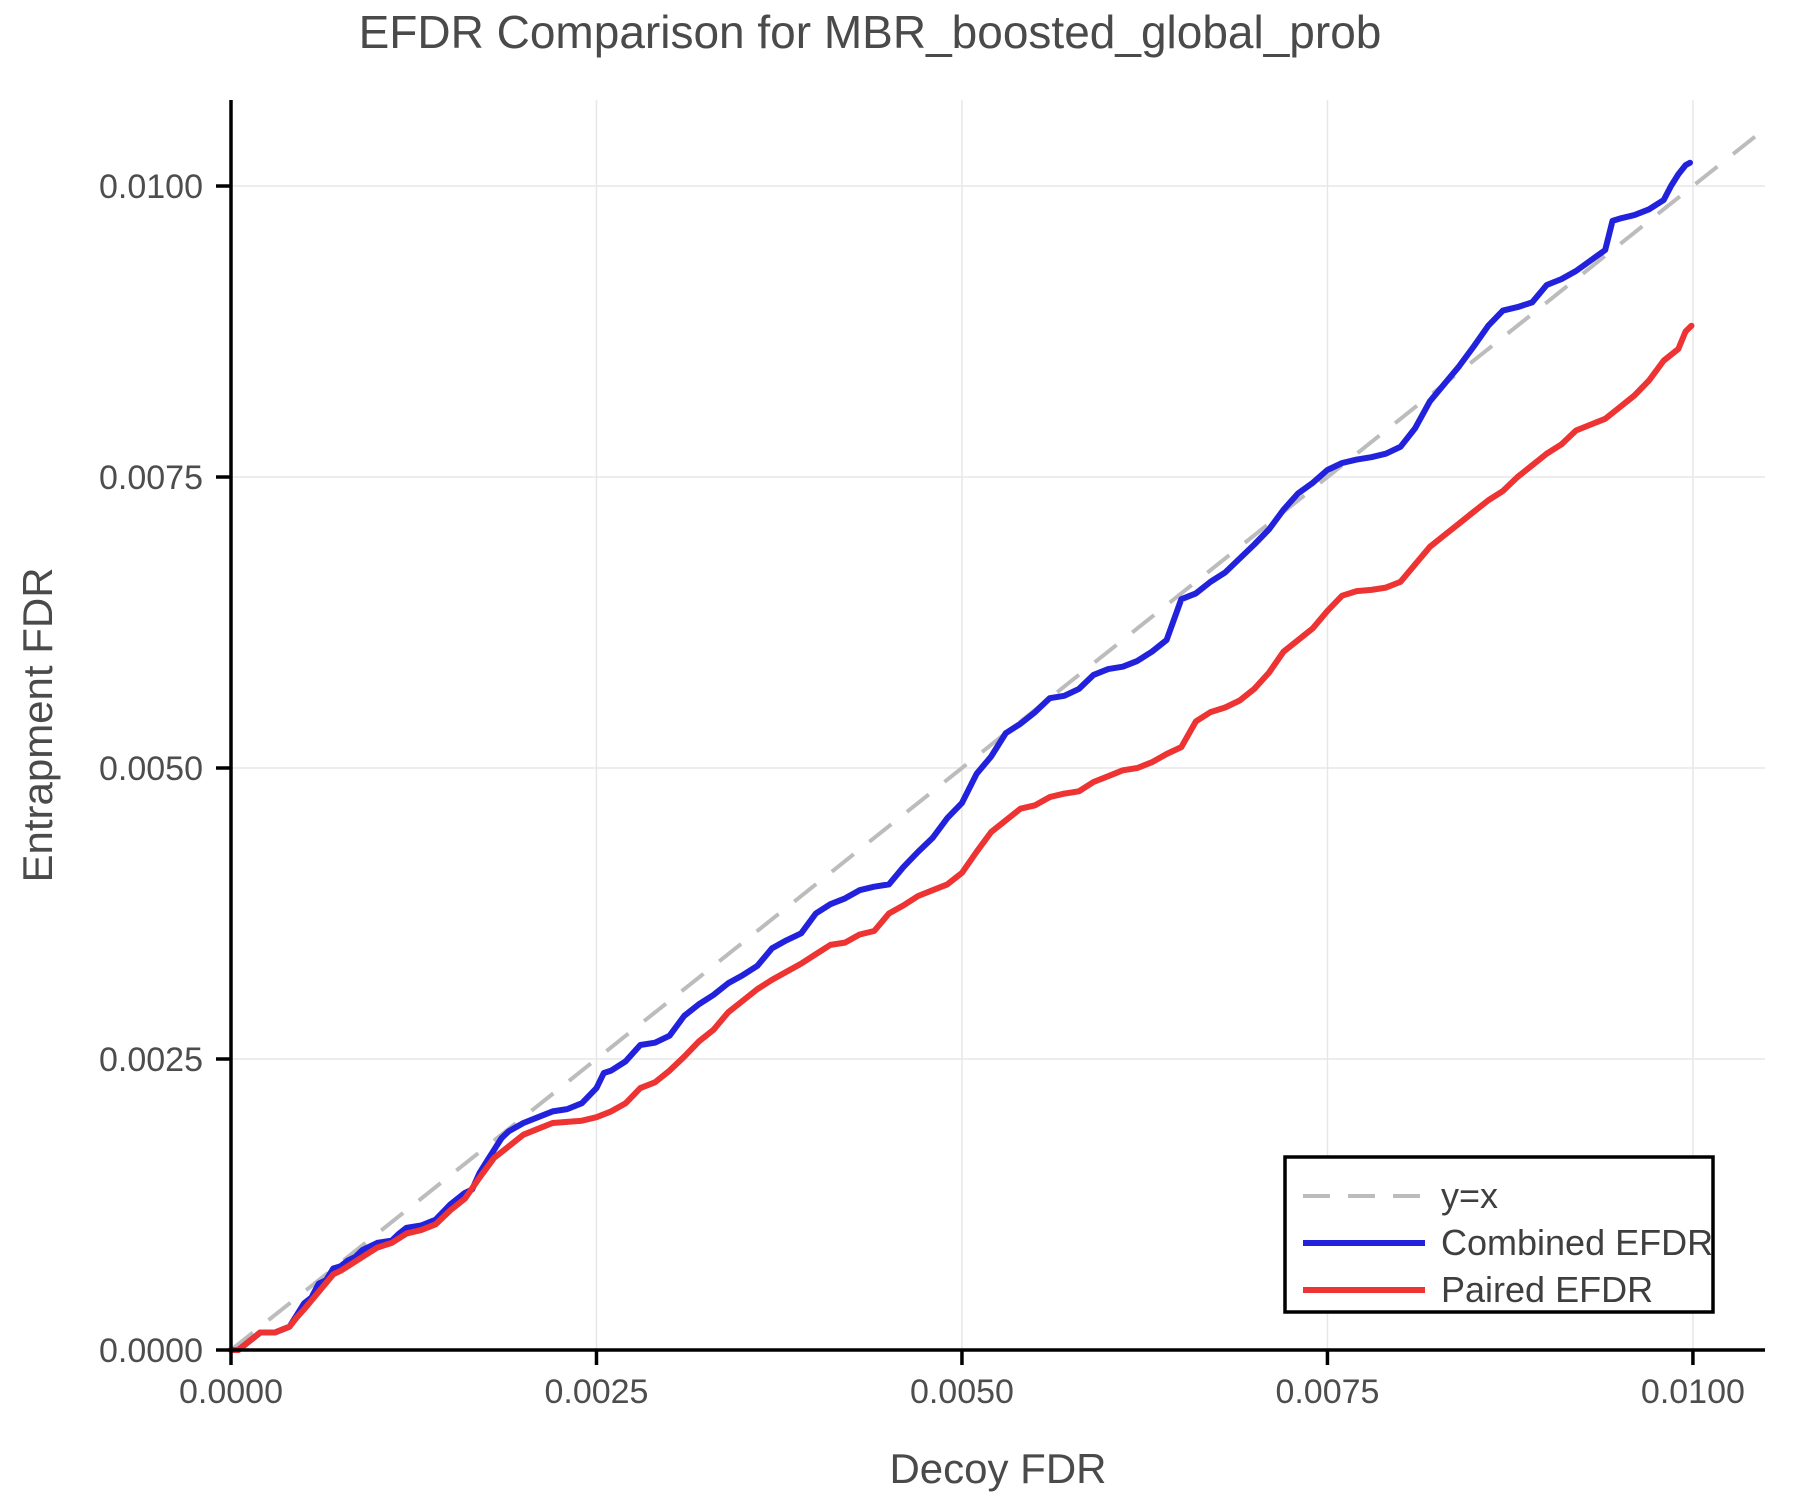  What do you see at coordinates (962, 1392) in the screenshot?
I see `x-tick-label: 0.0050` at bounding box center [962, 1392].